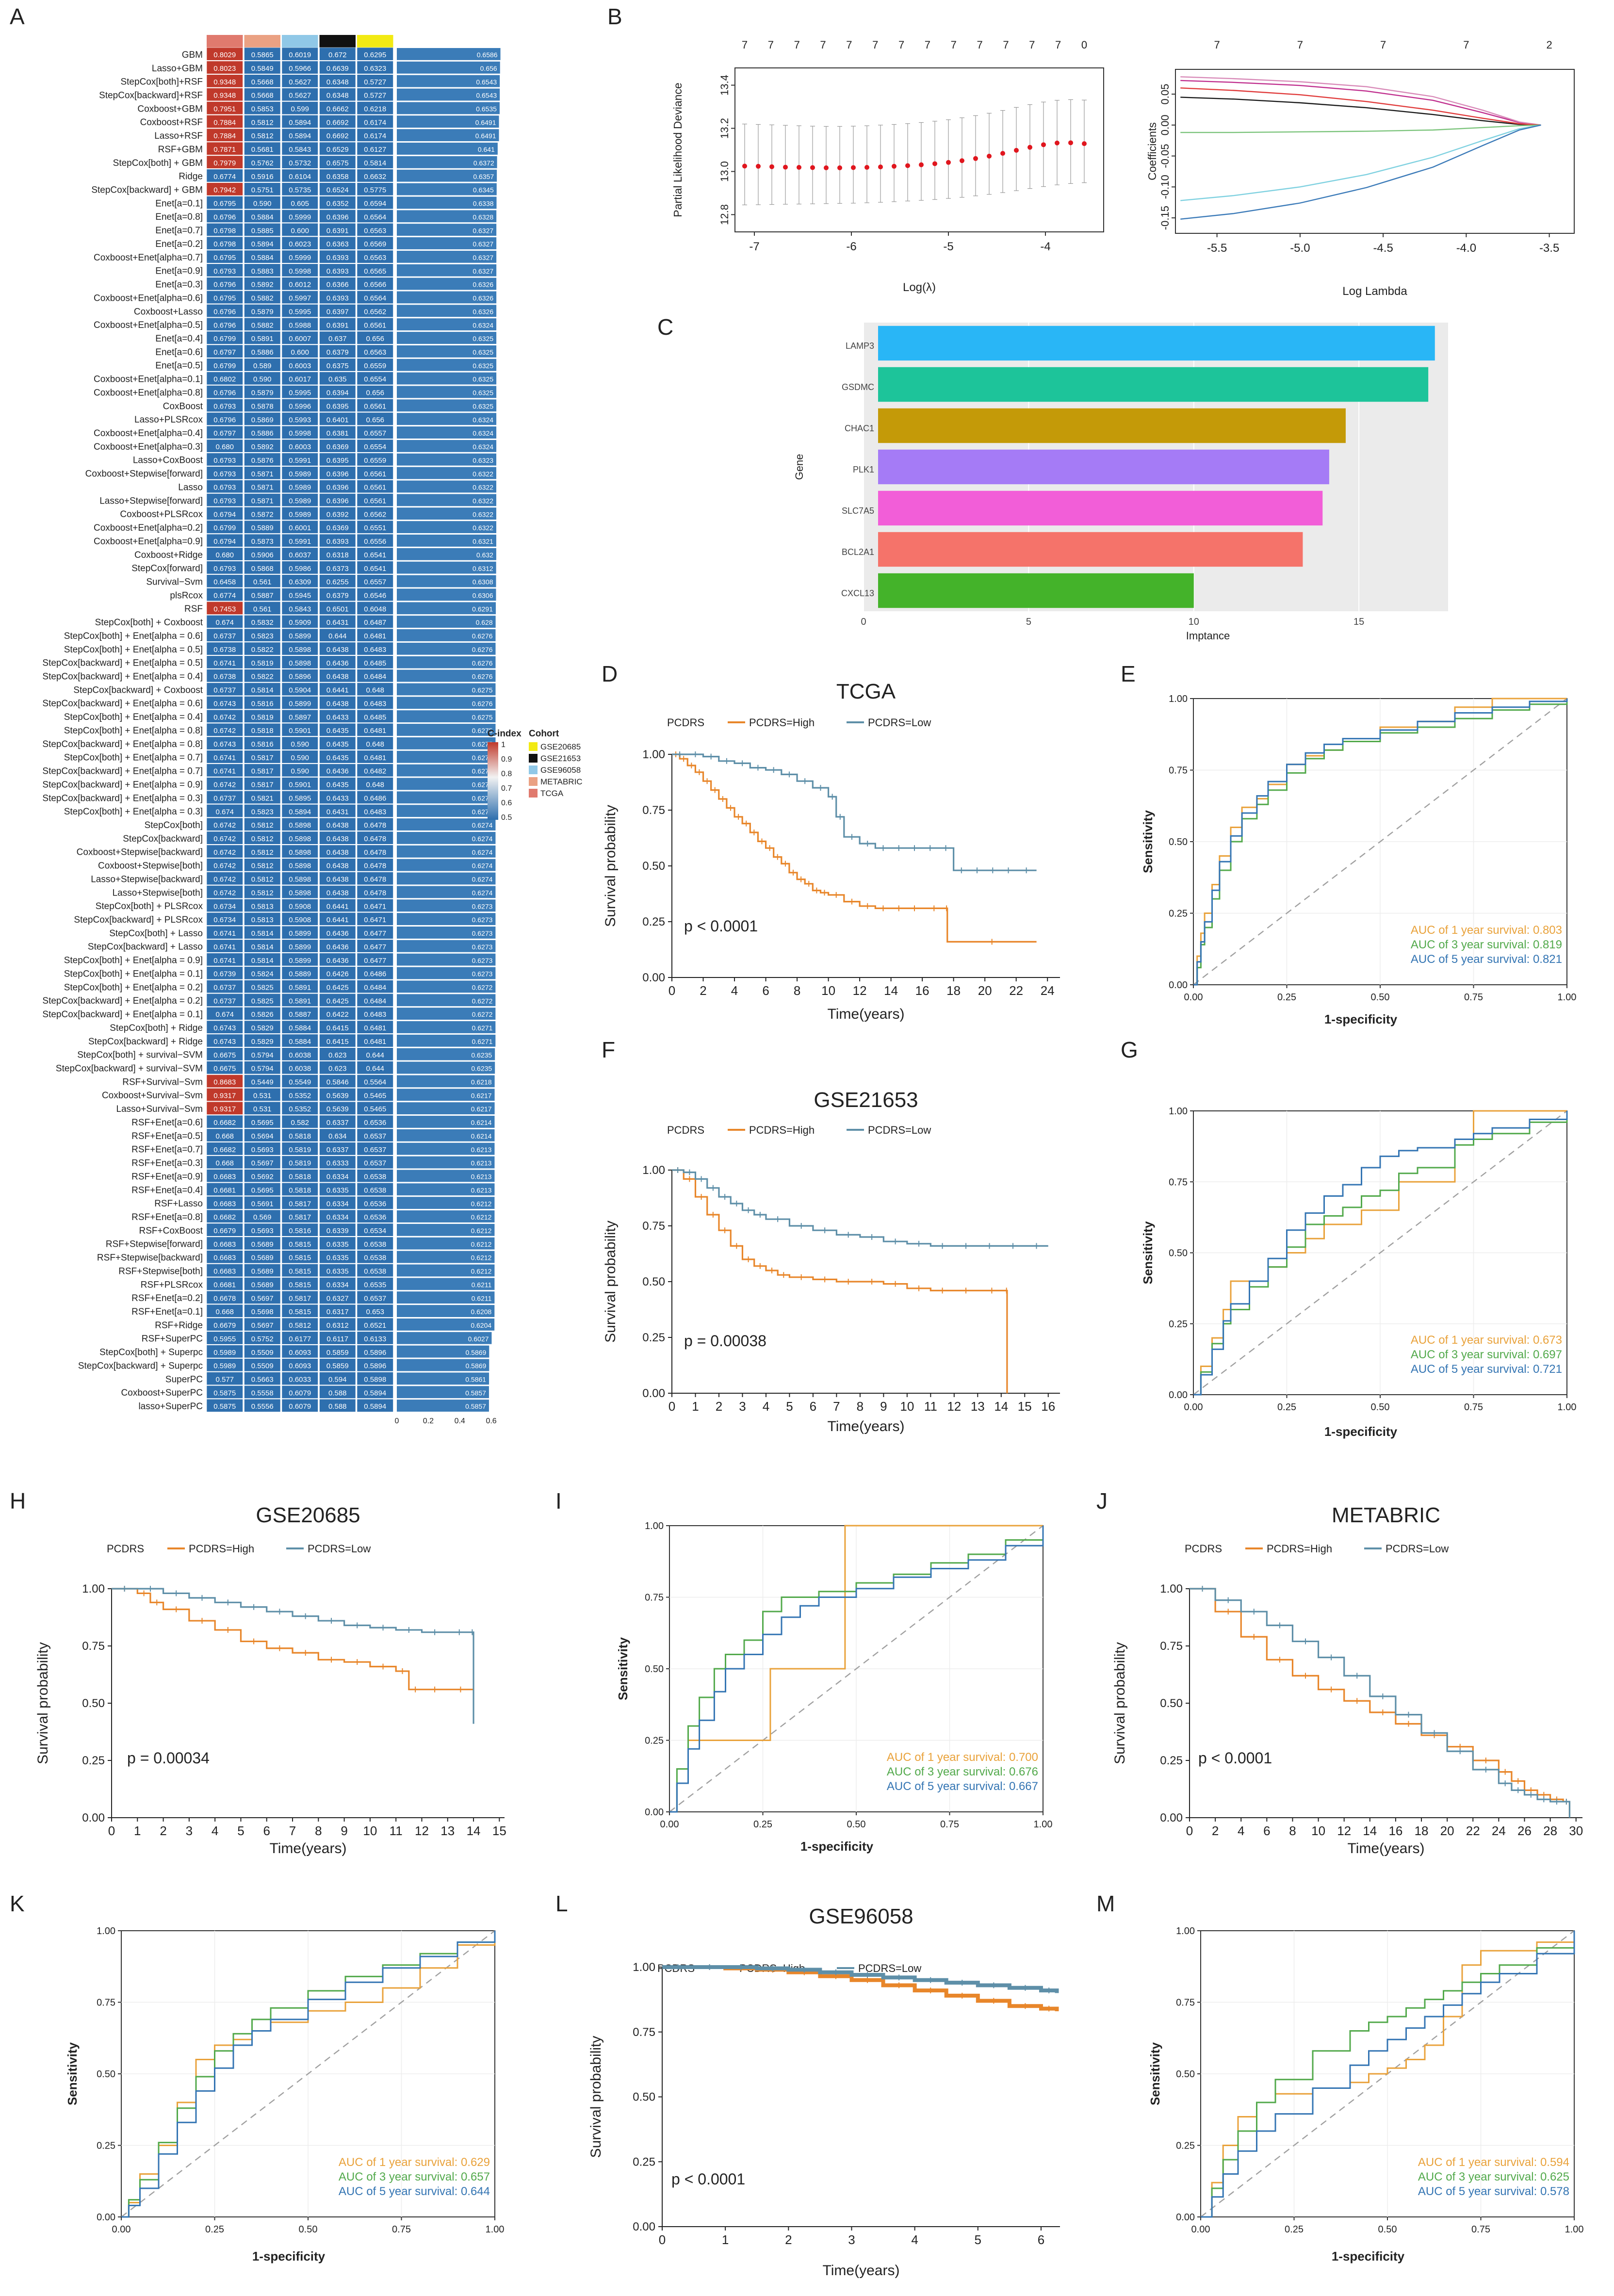  I want to click on cell-value: 0.653, so click(375, 1312).